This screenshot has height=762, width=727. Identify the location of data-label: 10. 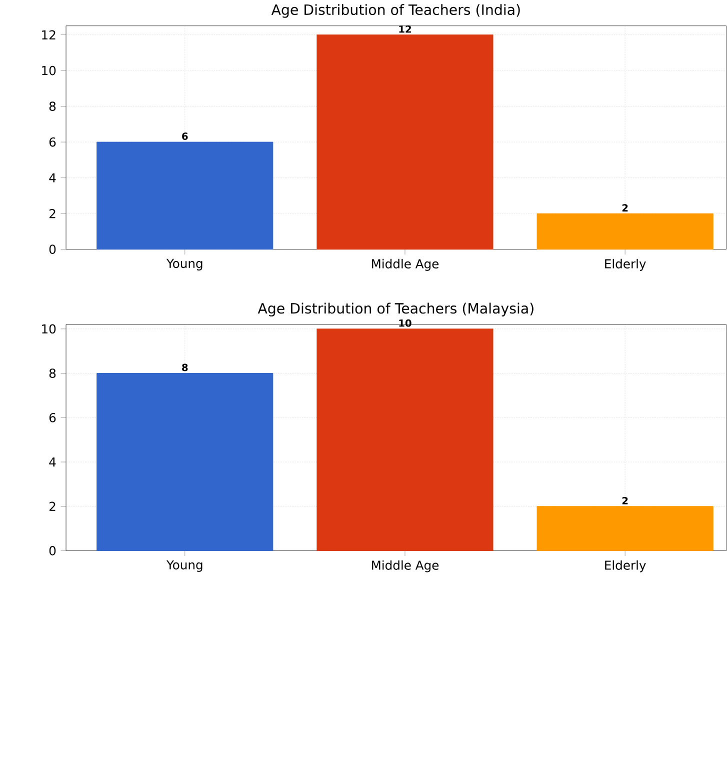
(405, 323).